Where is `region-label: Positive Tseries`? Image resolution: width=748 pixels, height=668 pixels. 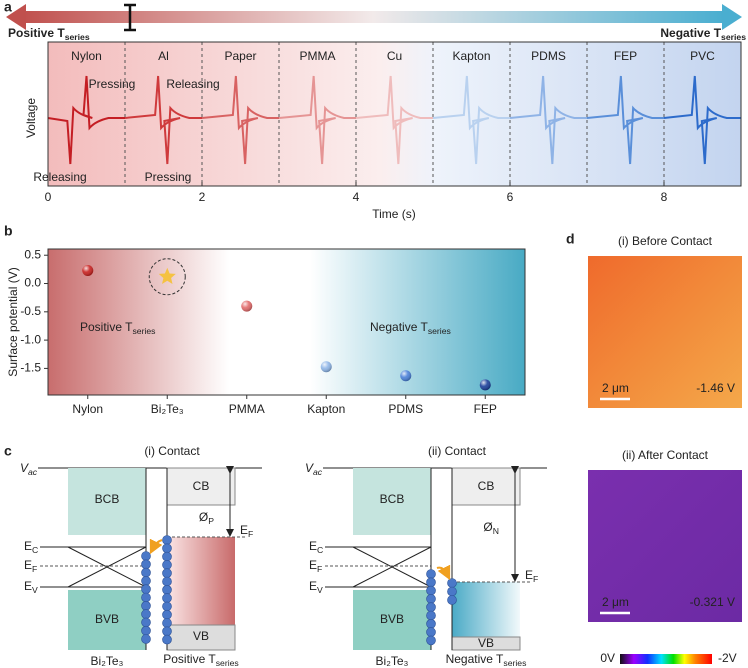 region-label: Positive Tseries is located at coordinates (117, 328).